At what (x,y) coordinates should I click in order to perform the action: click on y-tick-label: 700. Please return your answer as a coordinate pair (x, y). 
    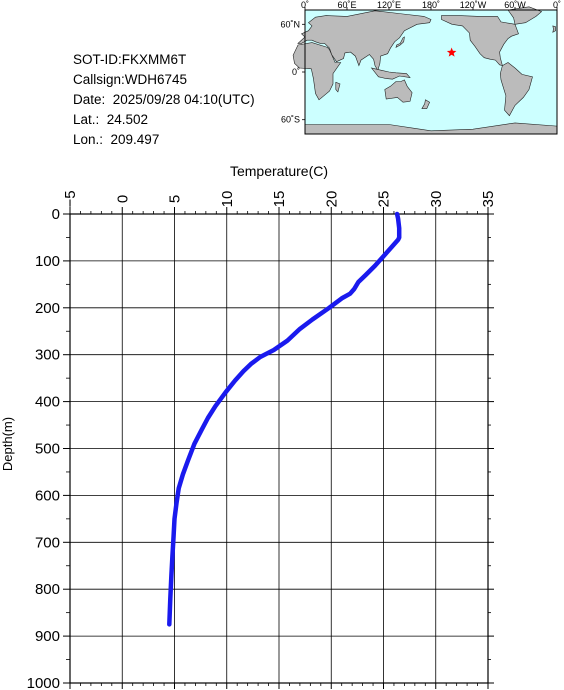
    Looking at the image, I should click on (47, 542).